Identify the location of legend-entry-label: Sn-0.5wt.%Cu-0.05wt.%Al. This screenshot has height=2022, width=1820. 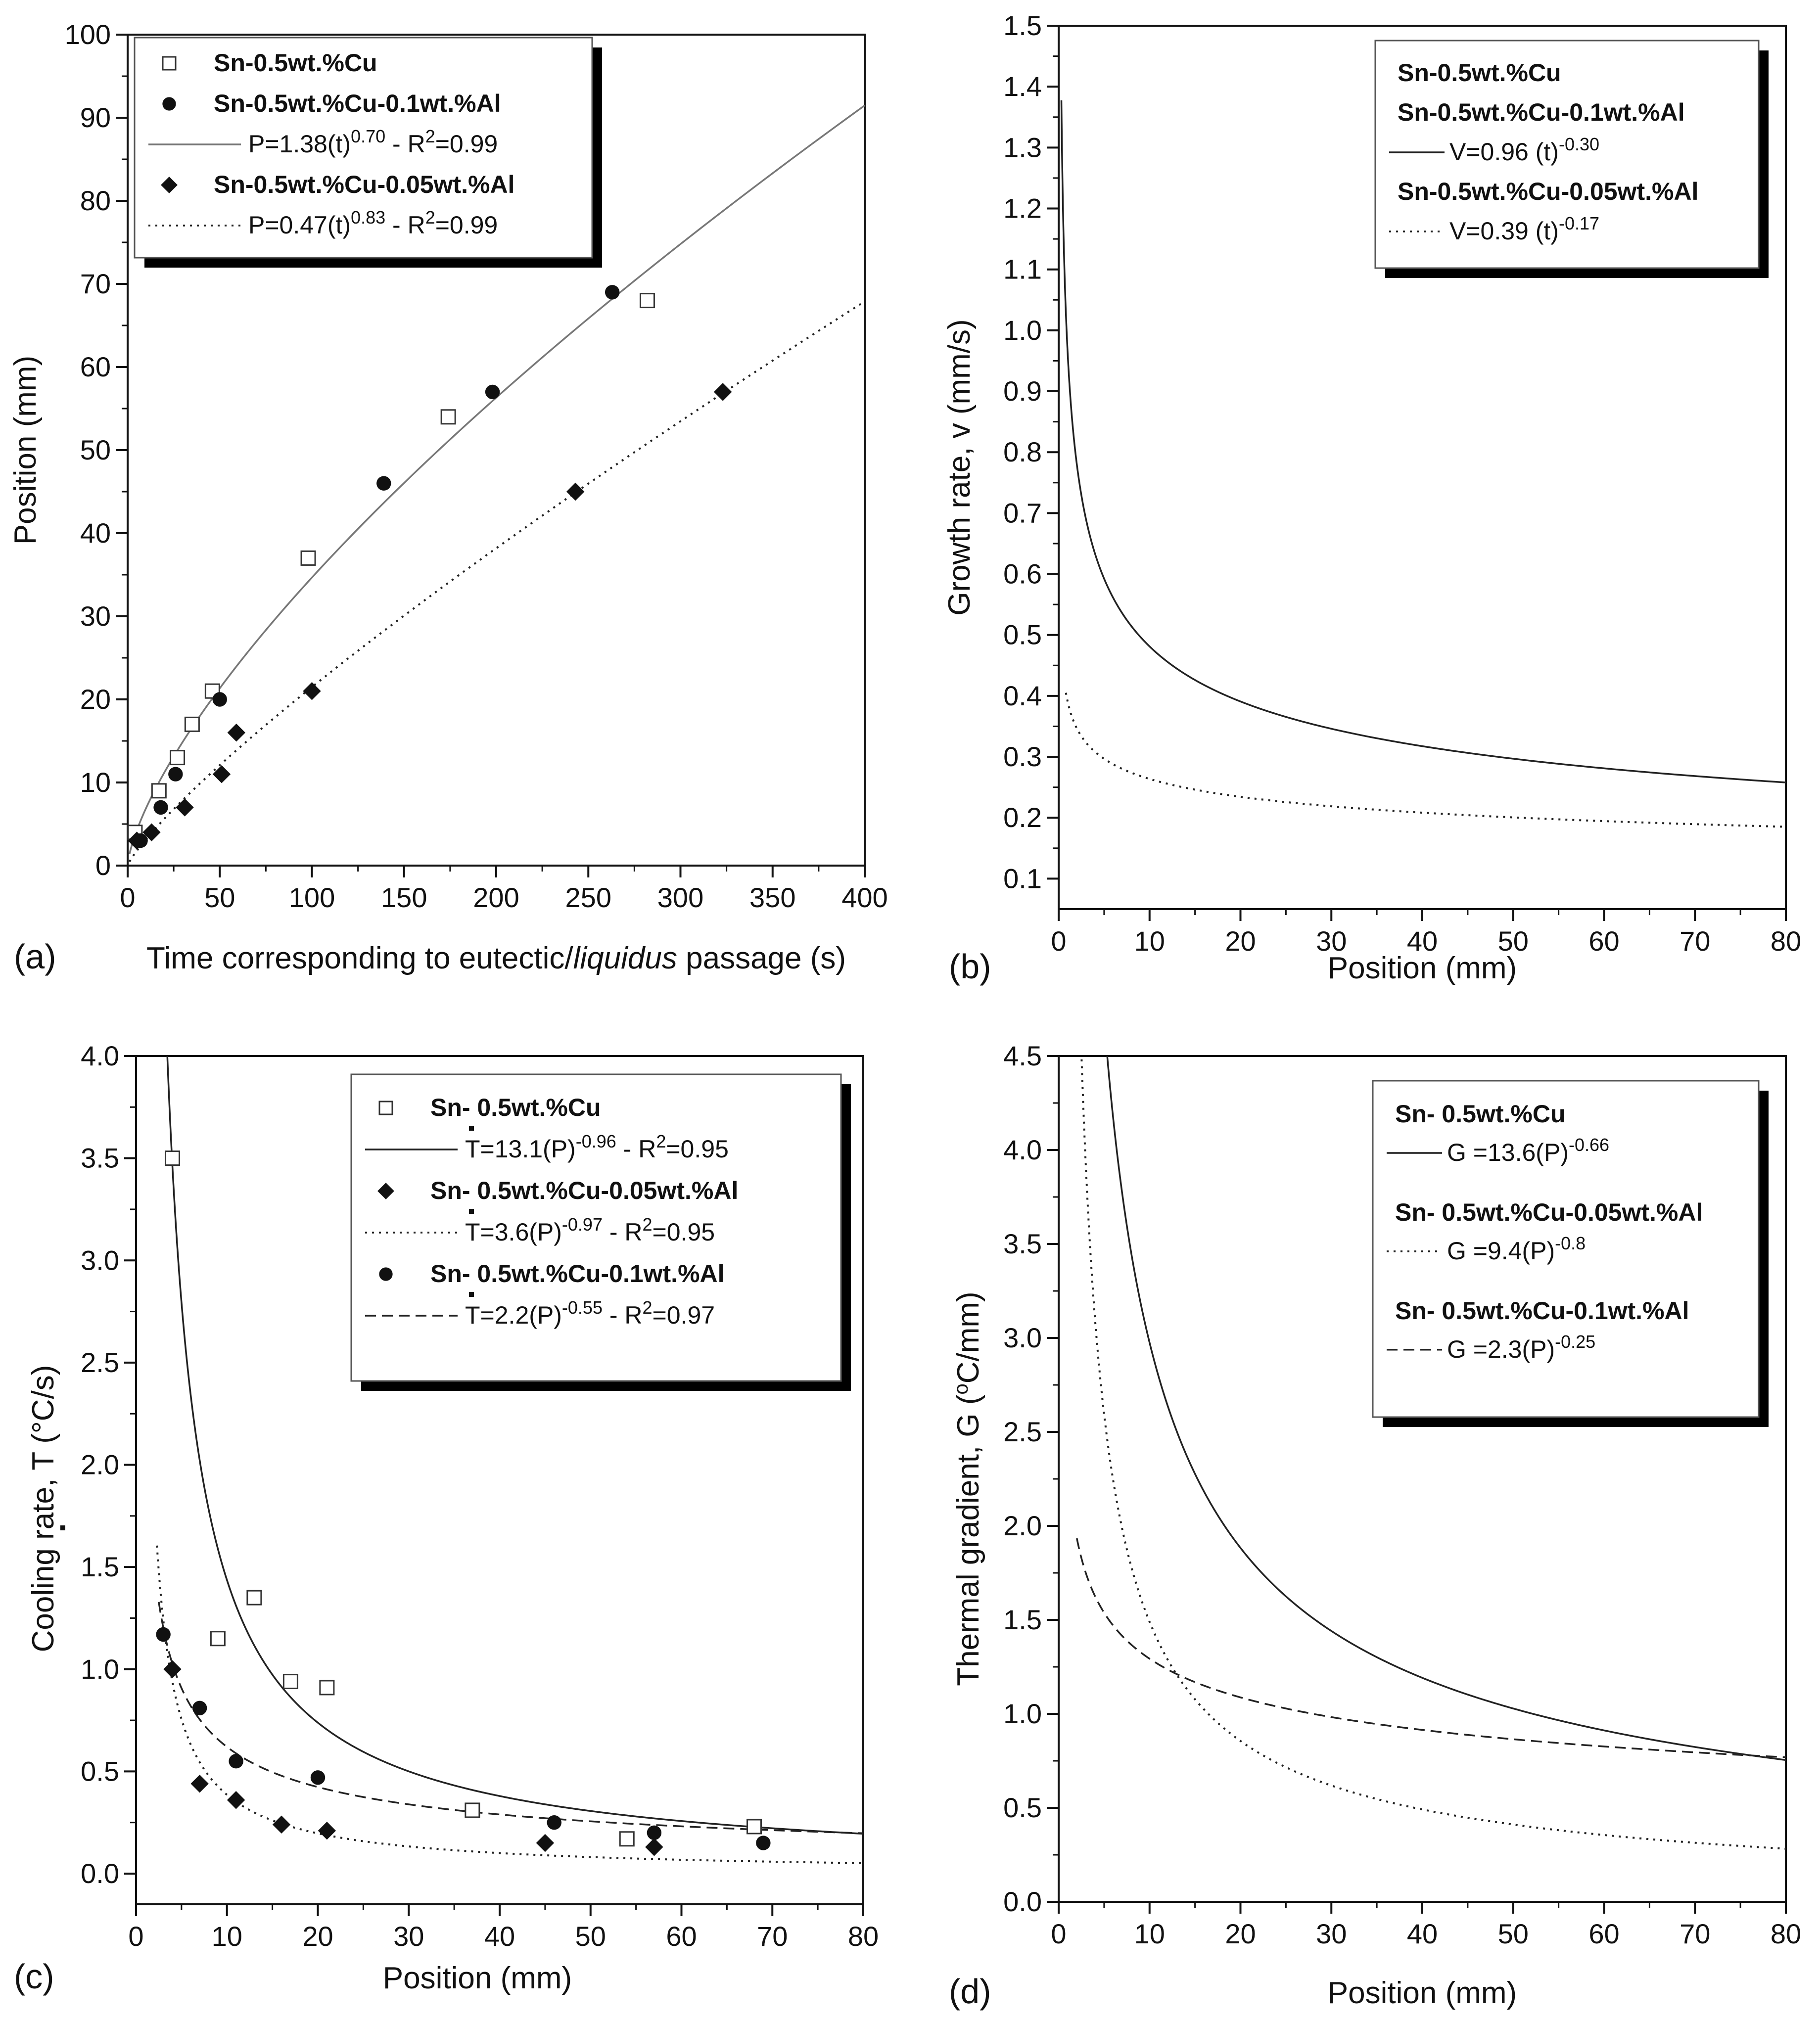
(364, 184).